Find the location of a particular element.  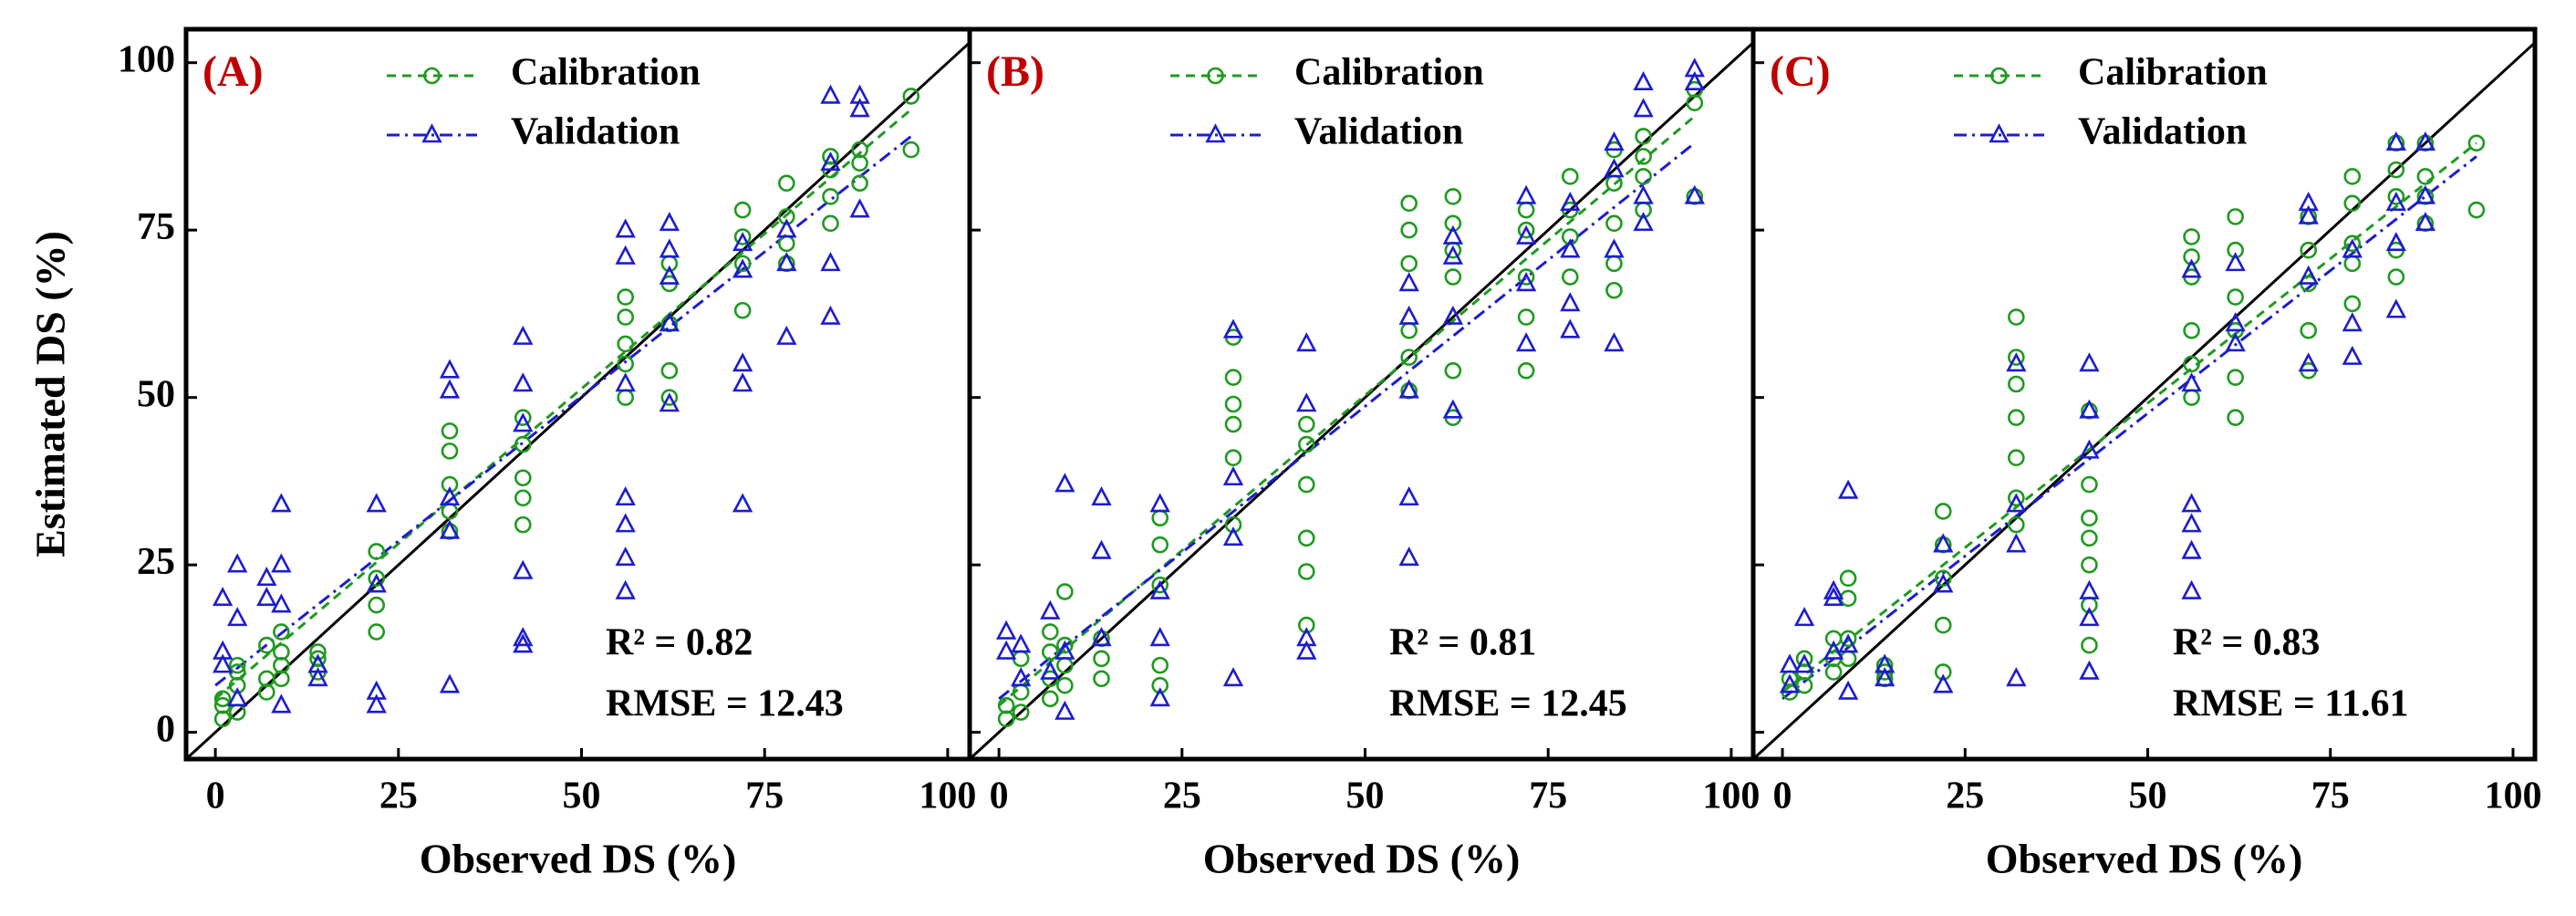

panel-label: (C) is located at coordinates (1800, 71).